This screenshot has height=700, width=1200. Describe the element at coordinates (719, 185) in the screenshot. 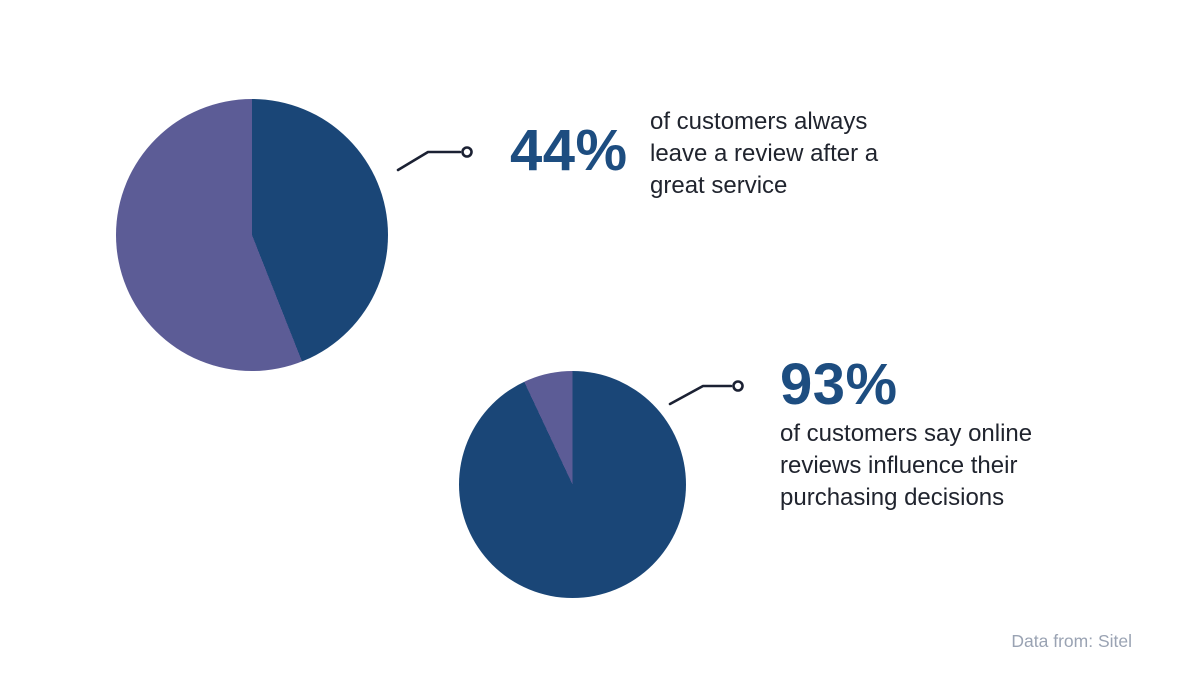

I see `stat-description-line: great service` at that location.